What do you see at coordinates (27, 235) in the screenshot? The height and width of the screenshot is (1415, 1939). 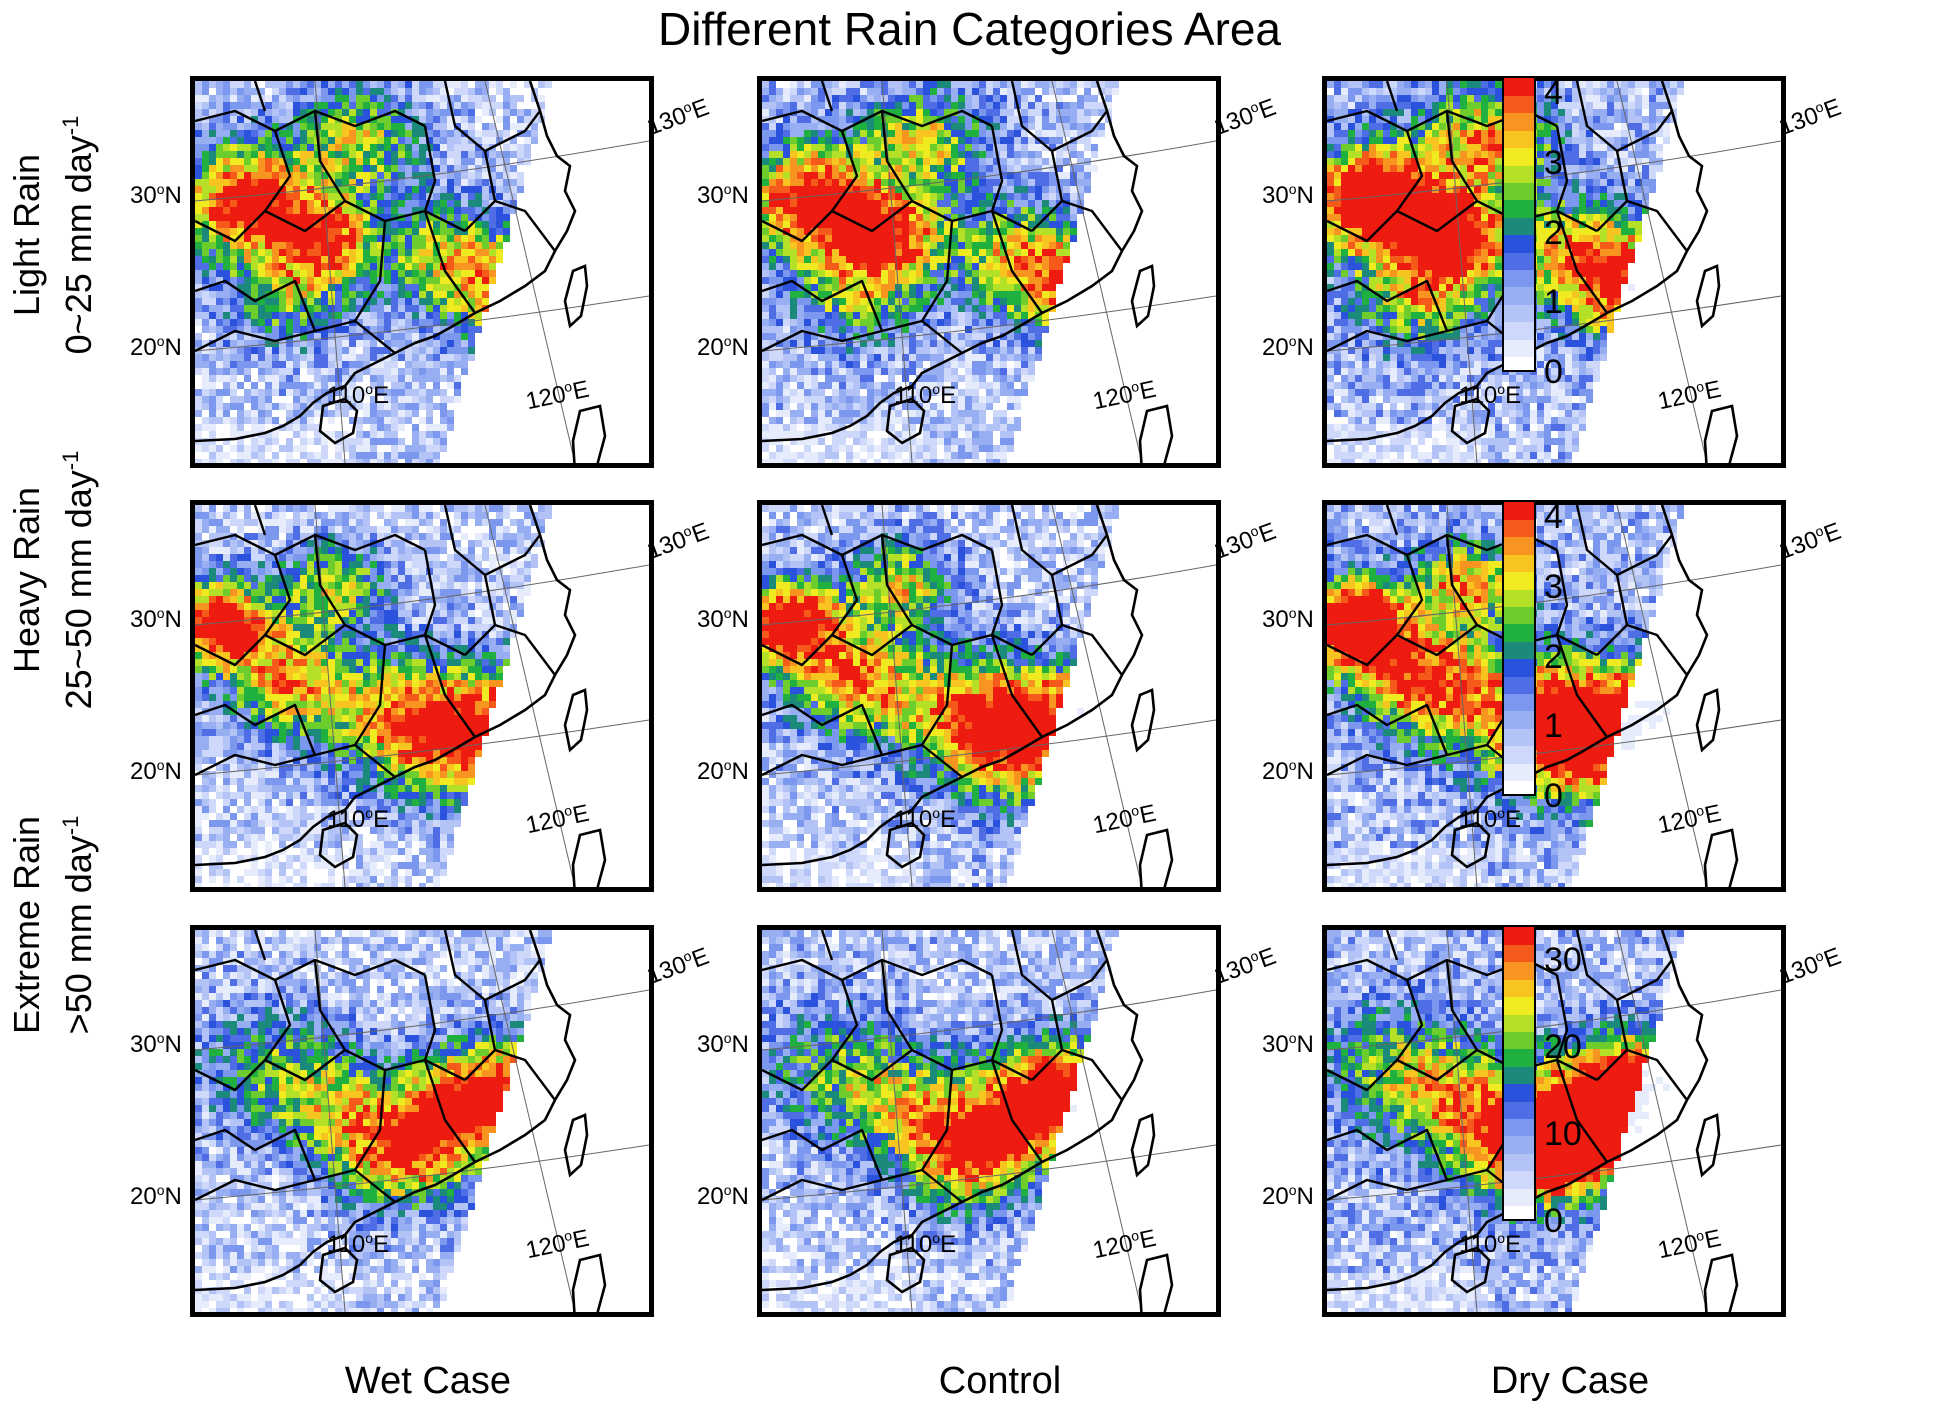 I see `row-label-light-line1: Light Rain` at bounding box center [27, 235].